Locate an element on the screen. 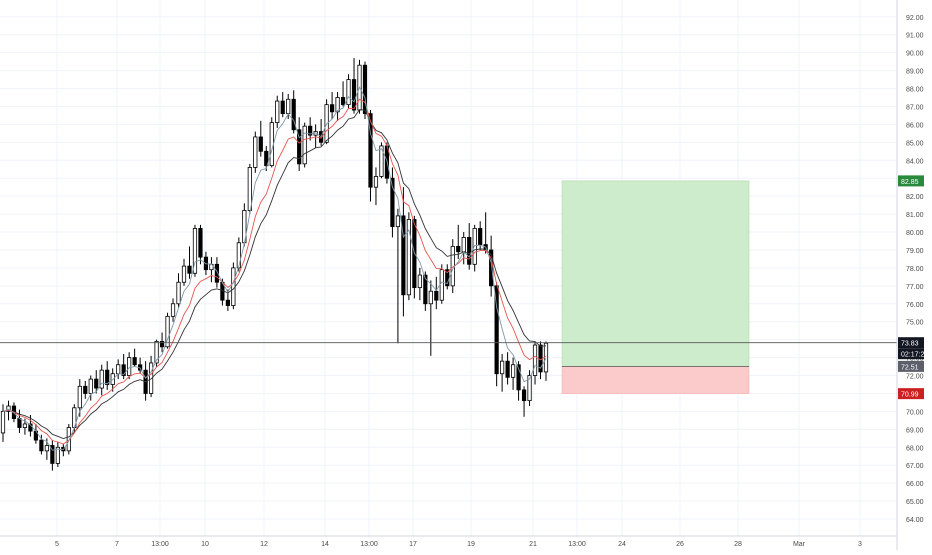 Image resolution: width=932 pixels, height=555 pixels. target-price-badge-bg is located at coordinates (911, 181).